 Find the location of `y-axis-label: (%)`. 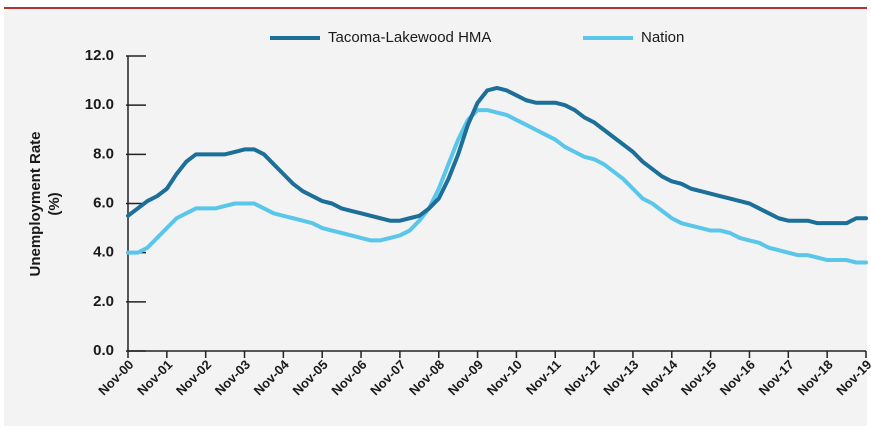

y-axis-label: (%) is located at coordinates (54, 203).